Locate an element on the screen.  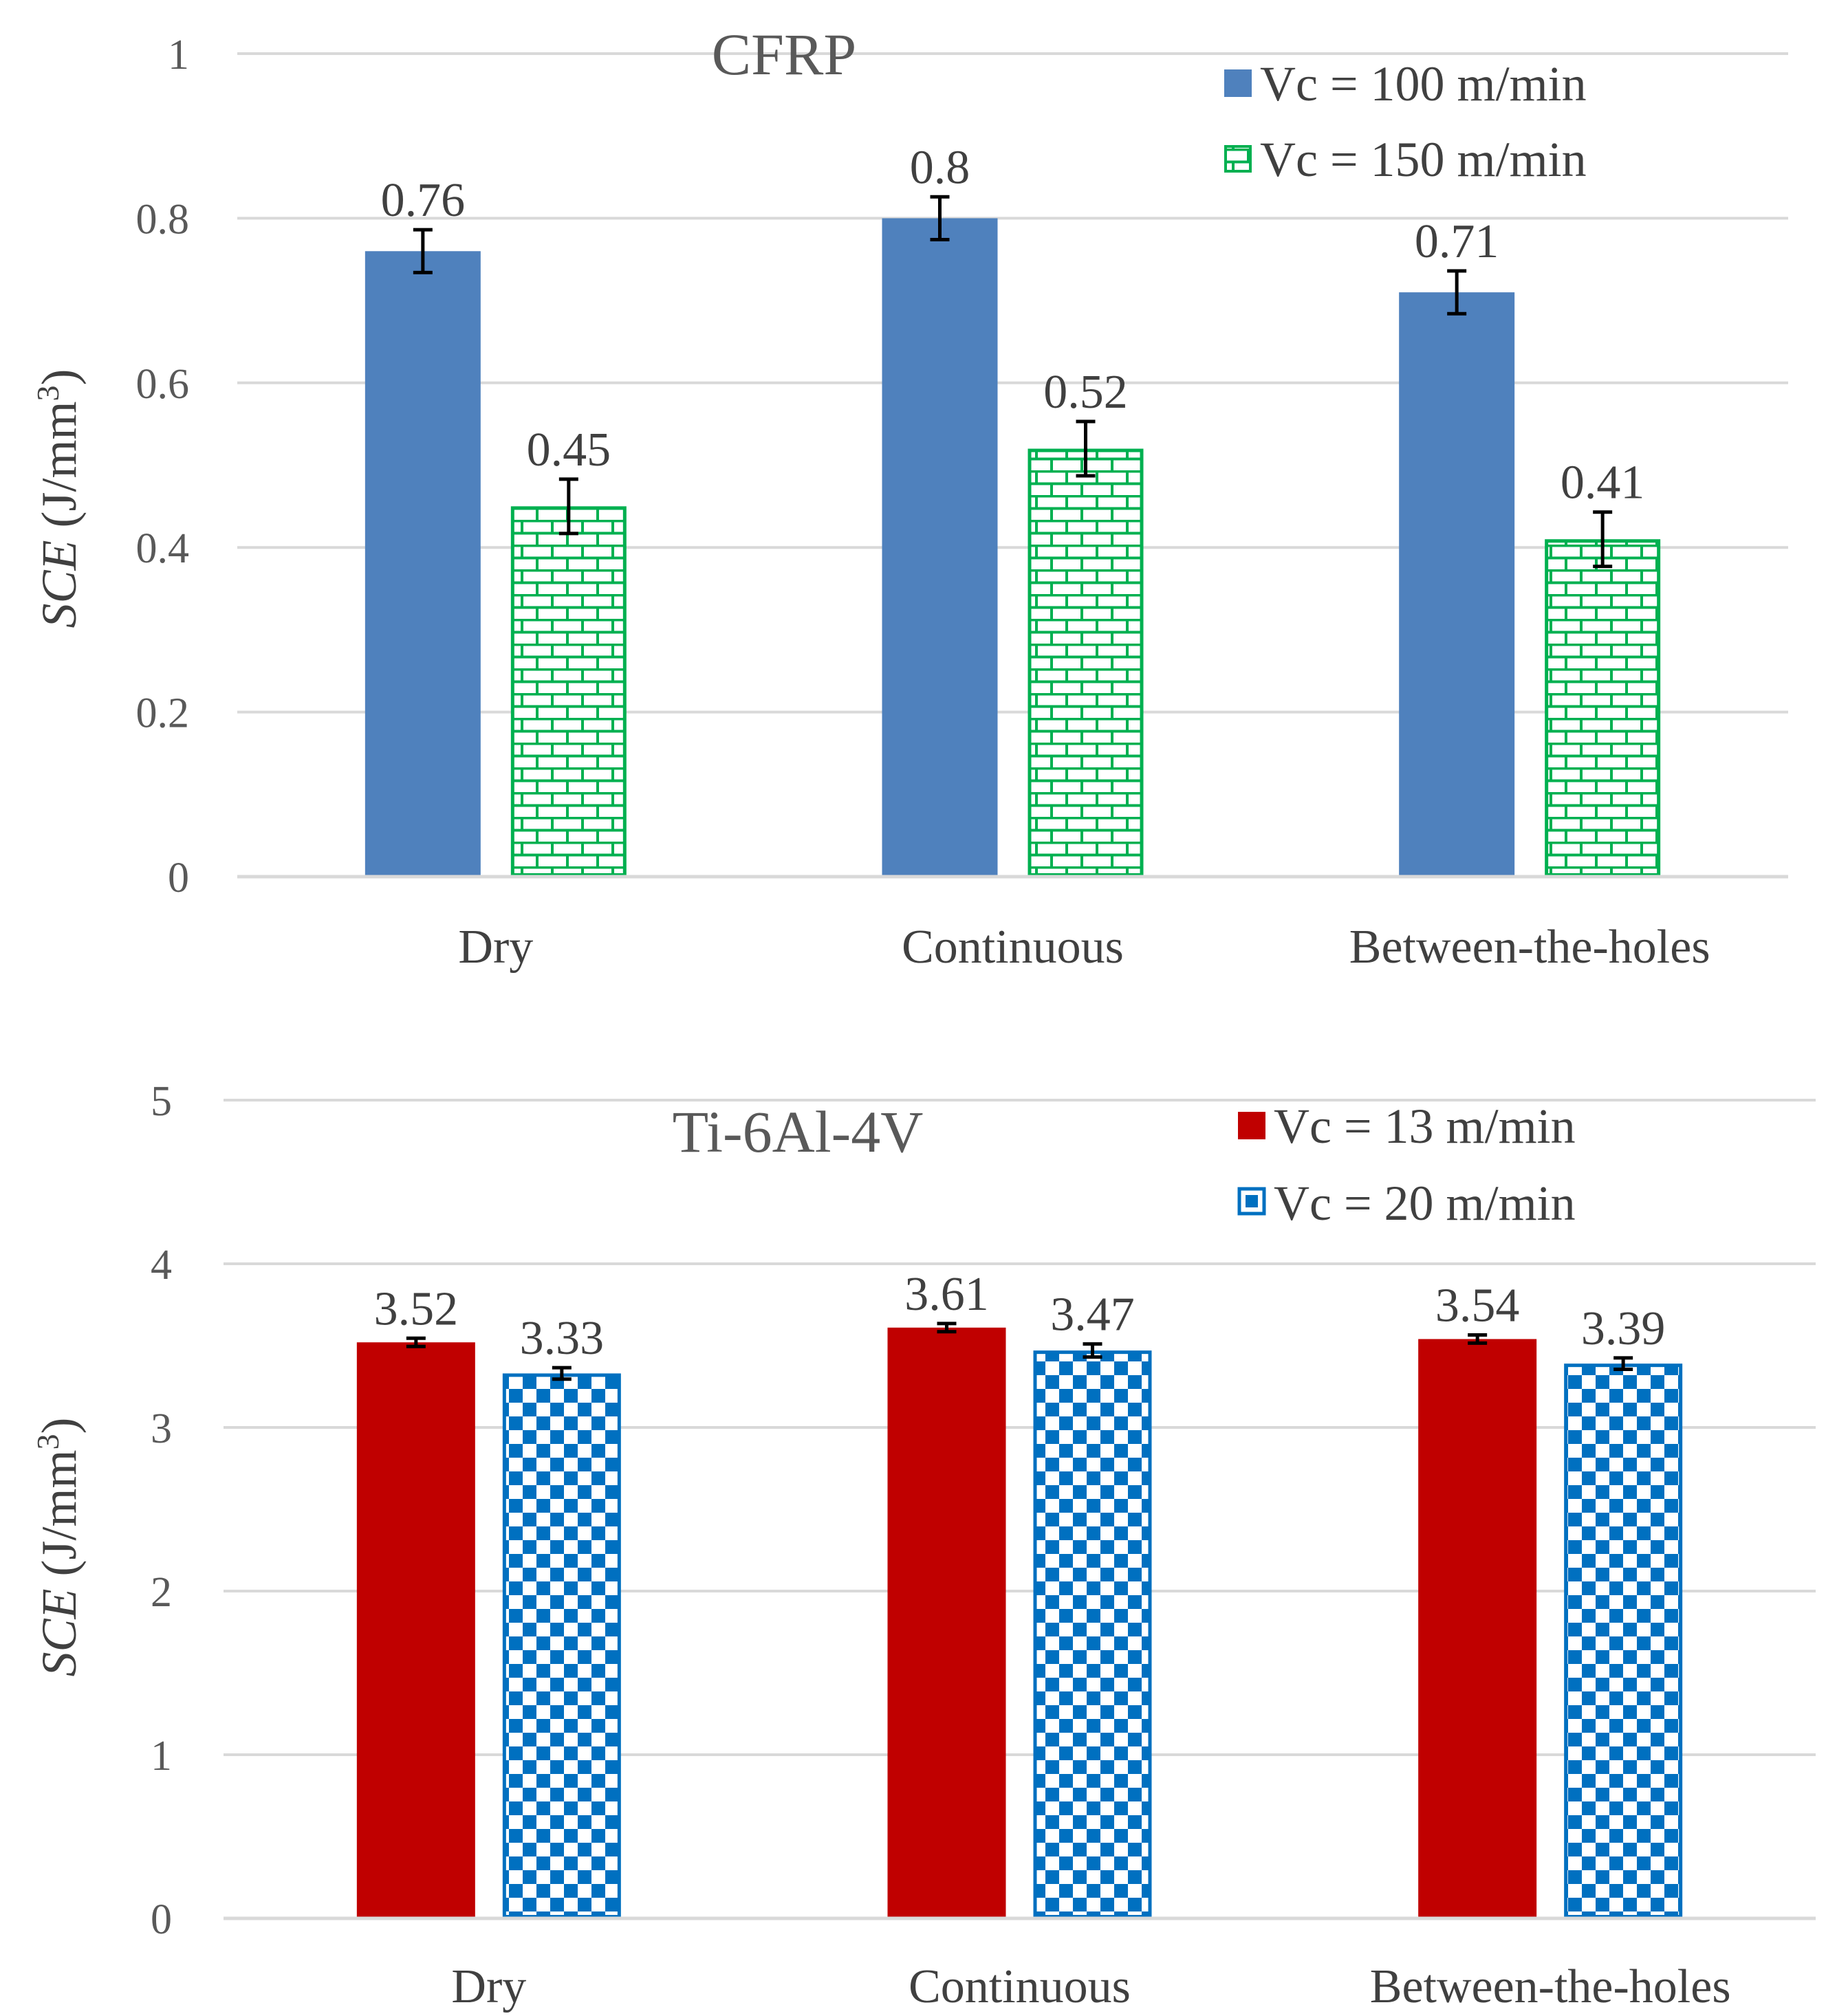
cfrp-legend-item-2: Vc = 150 m/min is located at coordinates (1405, 159).